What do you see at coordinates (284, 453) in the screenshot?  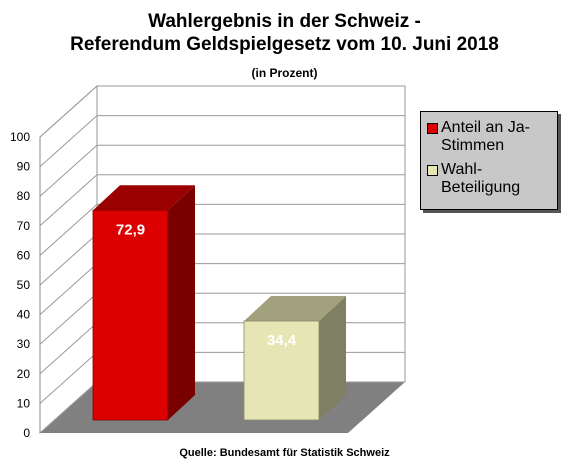 I see `source-note: Quelle: Bundesamt für Statistik Schweiz` at bounding box center [284, 453].